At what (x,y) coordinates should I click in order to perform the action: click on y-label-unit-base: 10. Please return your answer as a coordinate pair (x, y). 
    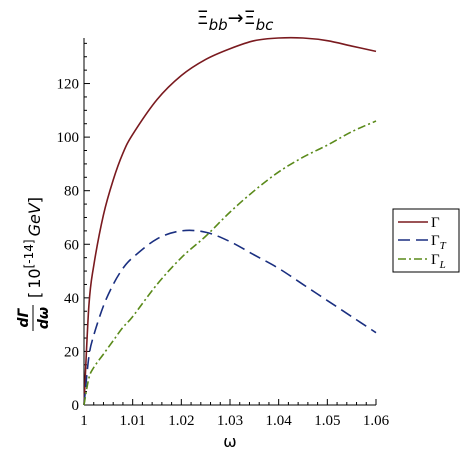
    Looking at the image, I should click on (34, 278).